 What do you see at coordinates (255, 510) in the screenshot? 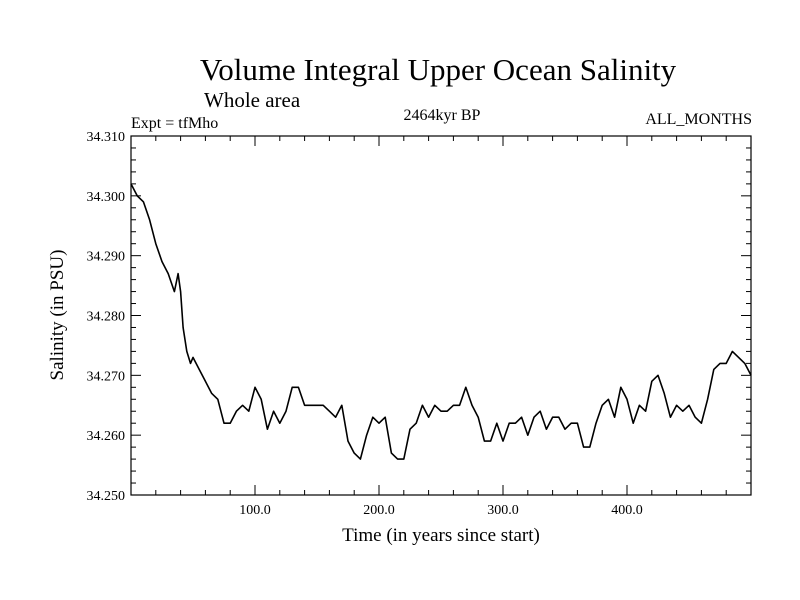
I see `x-tick-label: 100.0` at bounding box center [255, 510].